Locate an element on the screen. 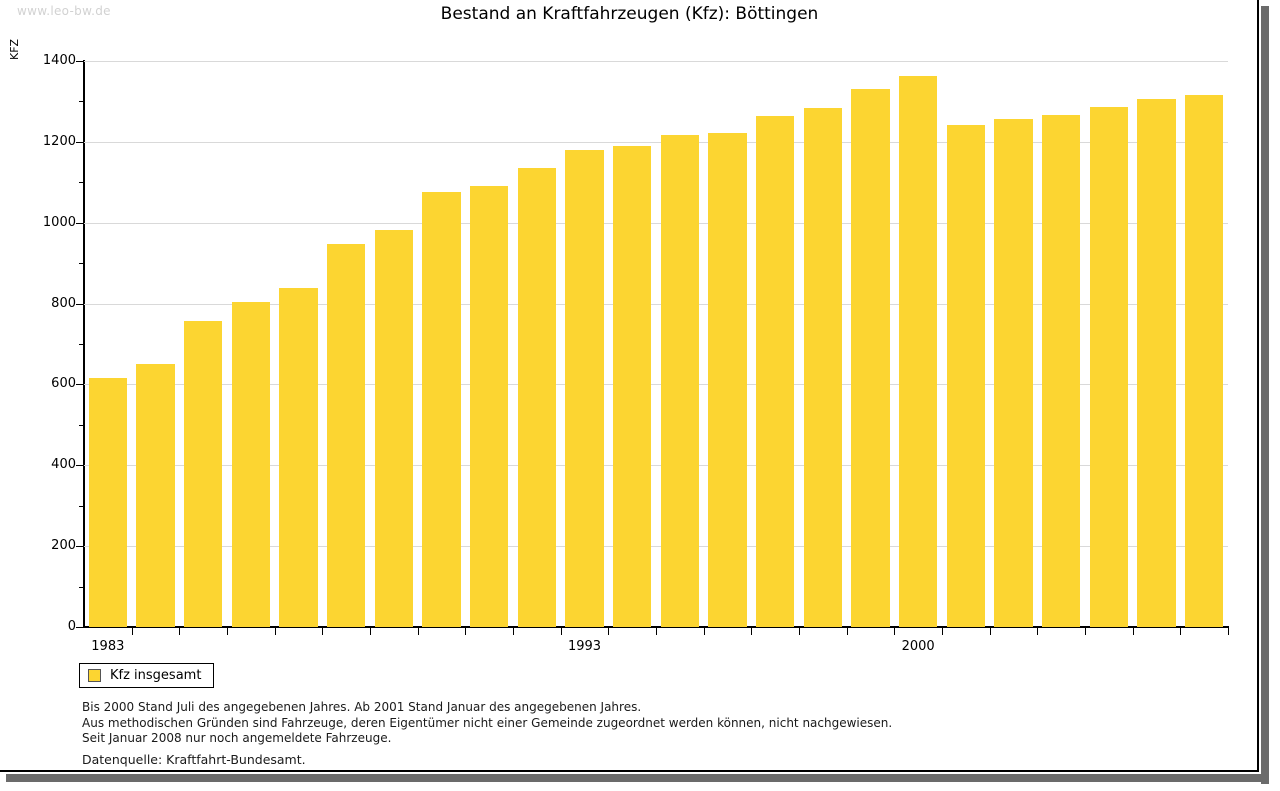 Image resolution: width=1280 pixels, height=791 pixels. frame-shadow-bottom is located at coordinates (637, 778).